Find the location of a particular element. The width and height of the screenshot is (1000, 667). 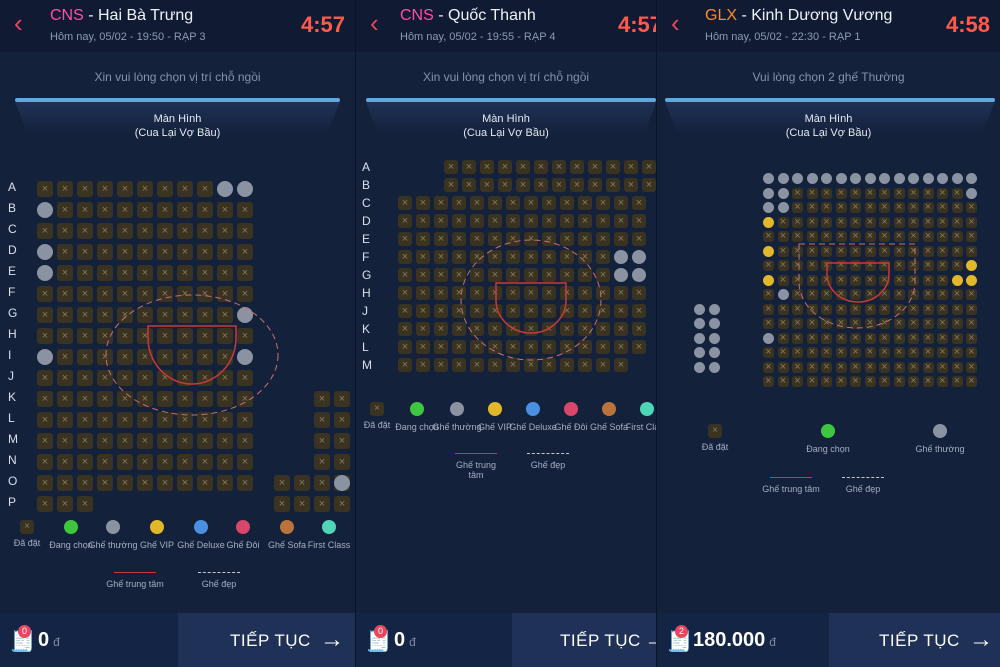

legend-item: × Đã đặt is located at coordinates (715, 438).